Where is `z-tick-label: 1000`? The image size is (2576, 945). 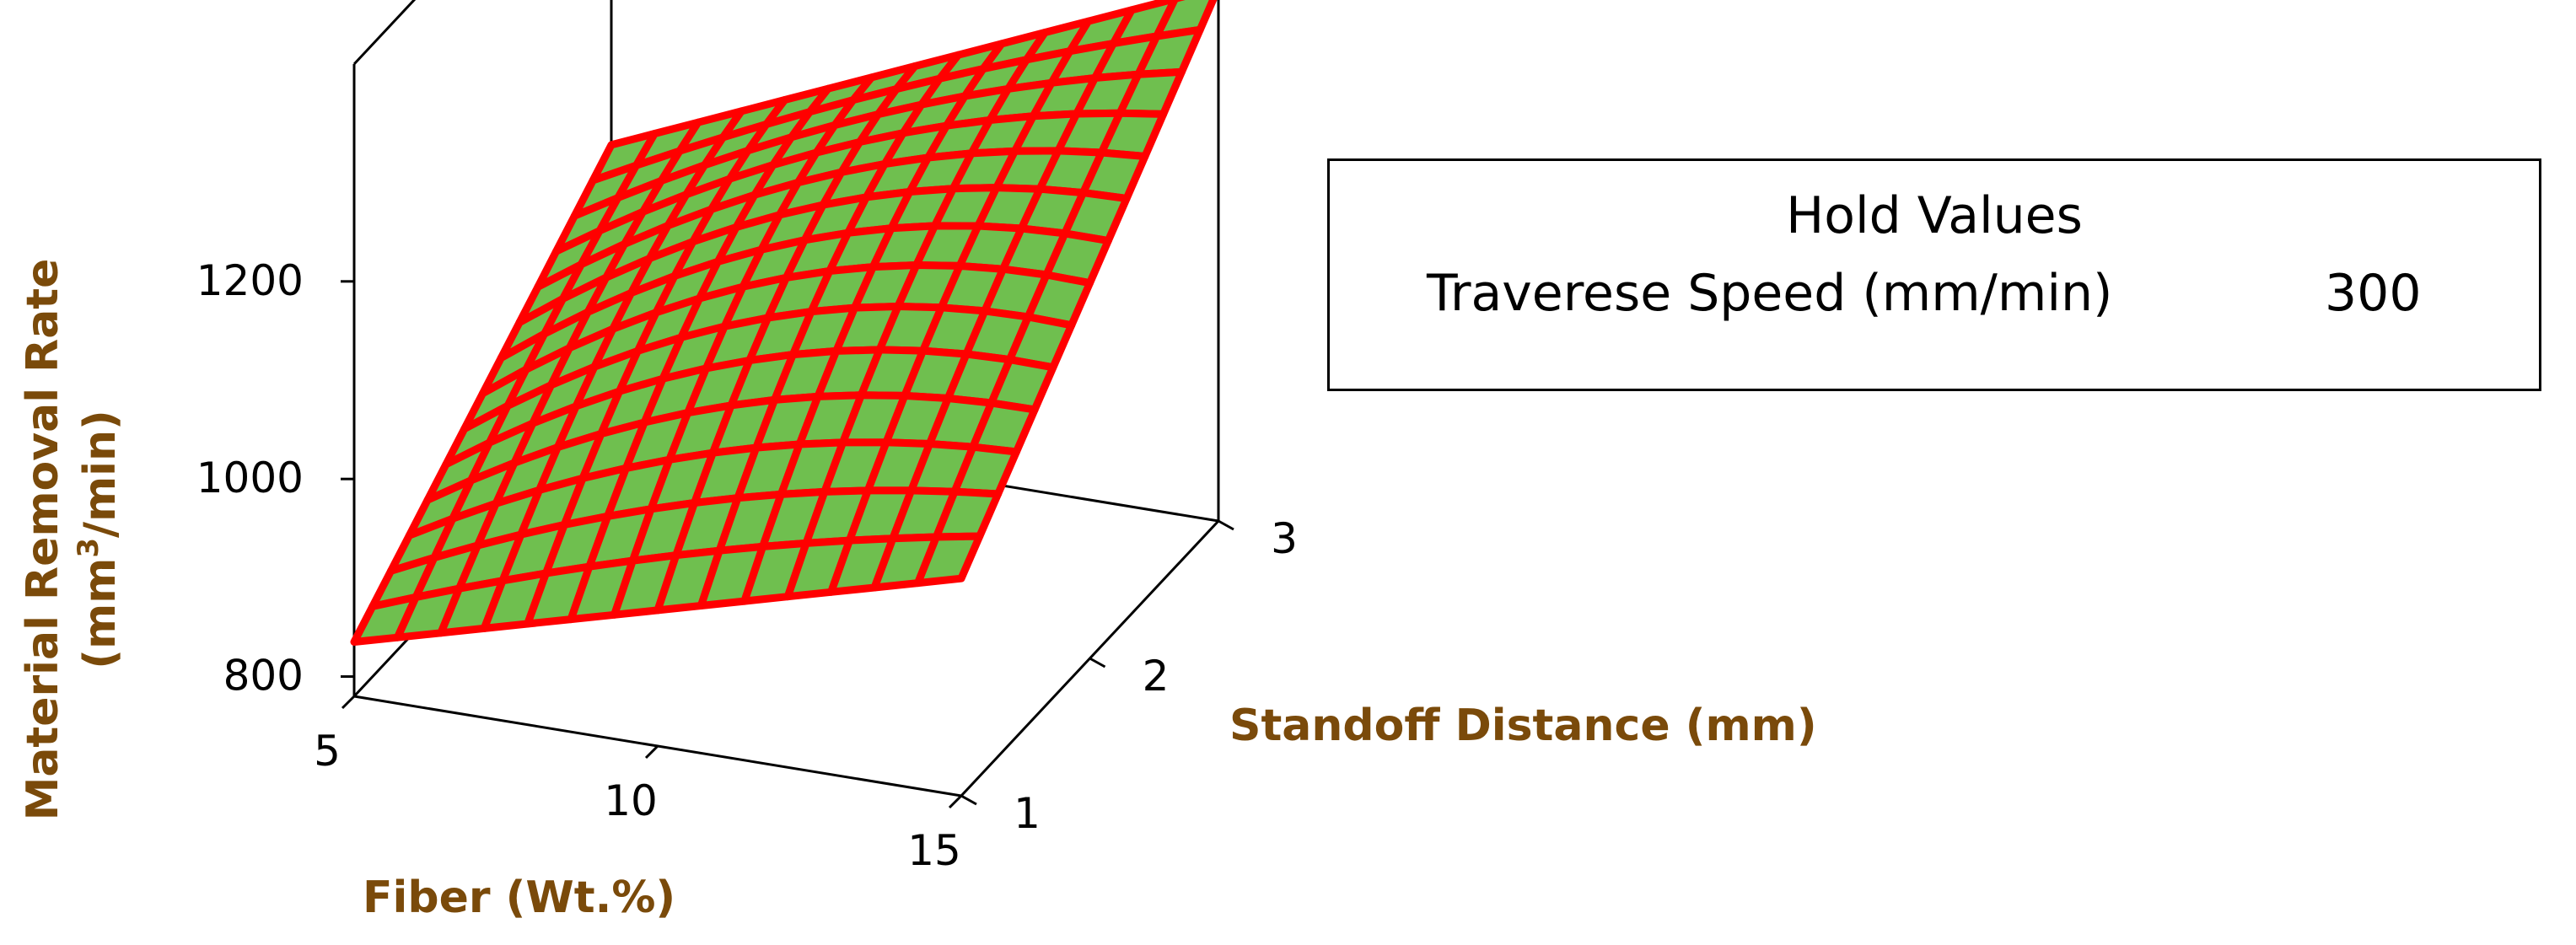
z-tick-label: 1000 is located at coordinates (250, 478).